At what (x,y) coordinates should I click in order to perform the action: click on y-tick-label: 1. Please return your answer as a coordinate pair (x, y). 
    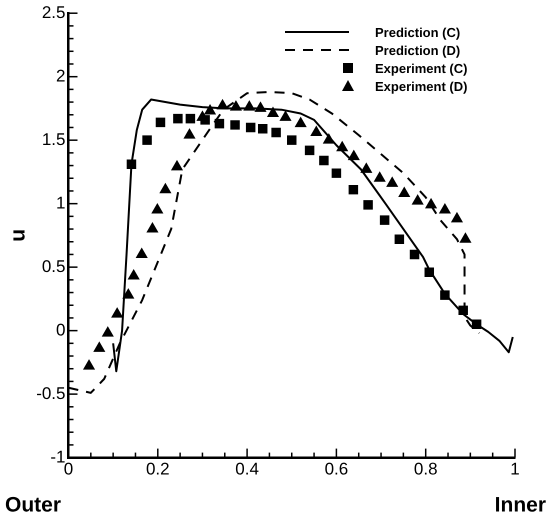
    Looking at the image, I should click on (61, 202).